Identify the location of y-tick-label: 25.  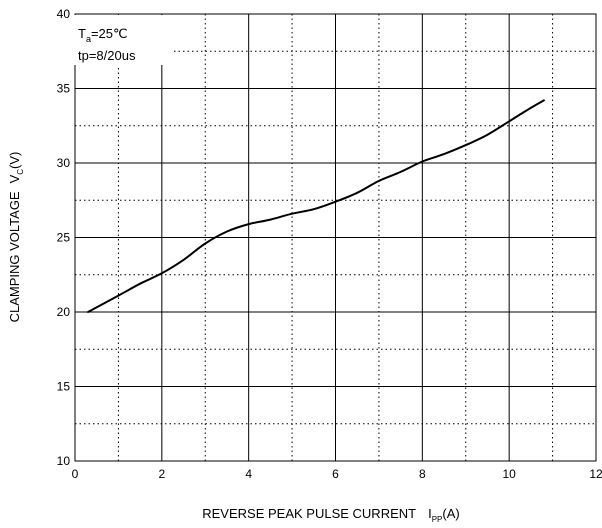
(64, 238).